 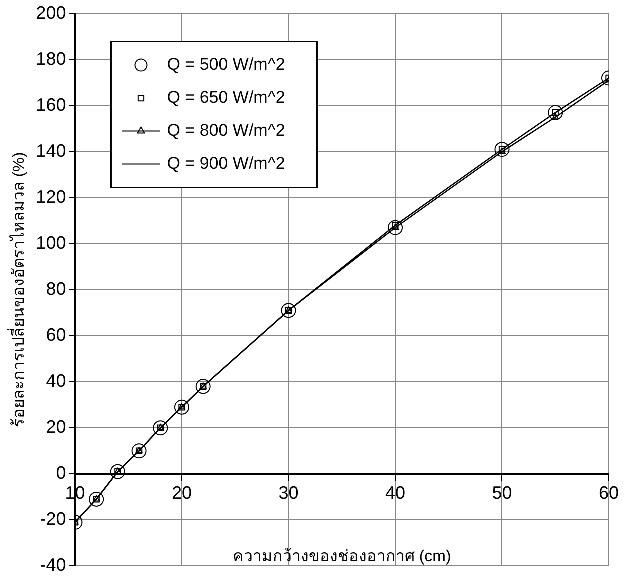 I want to click on legend-label: Q = 650 W/m^2, so click(x=226, y=97).